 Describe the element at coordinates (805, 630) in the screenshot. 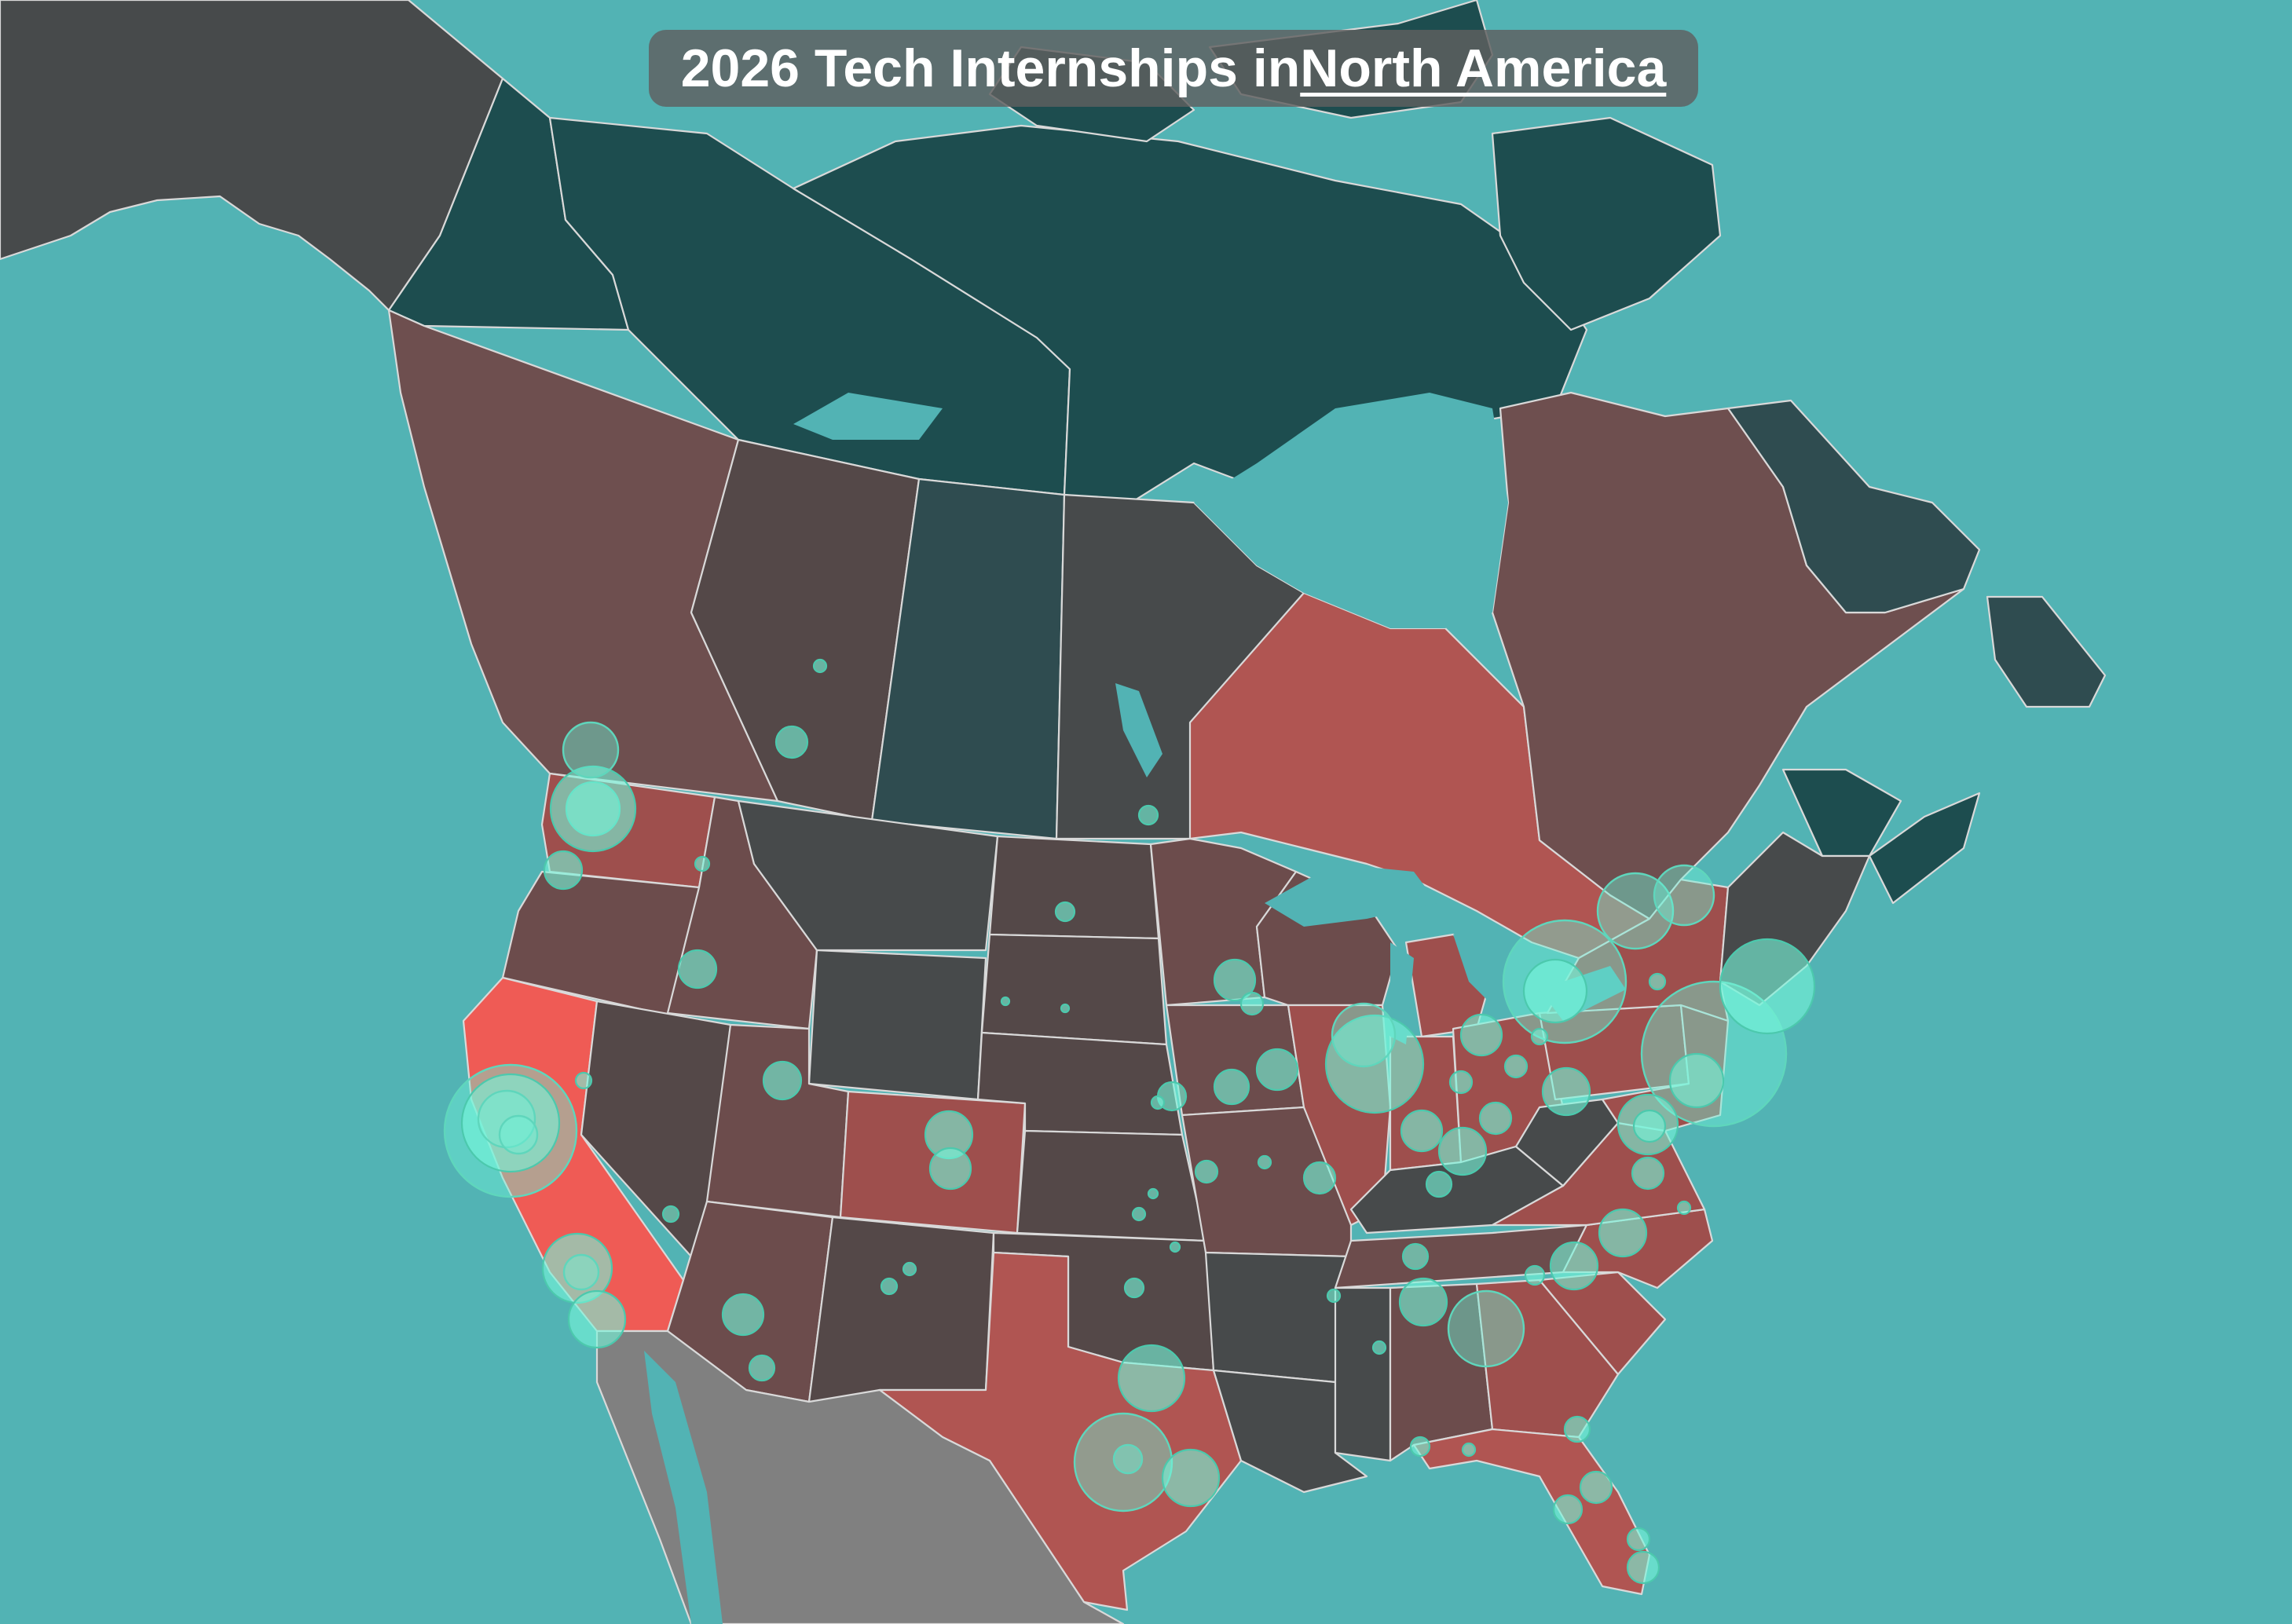

I see `region-alberta` at that location.